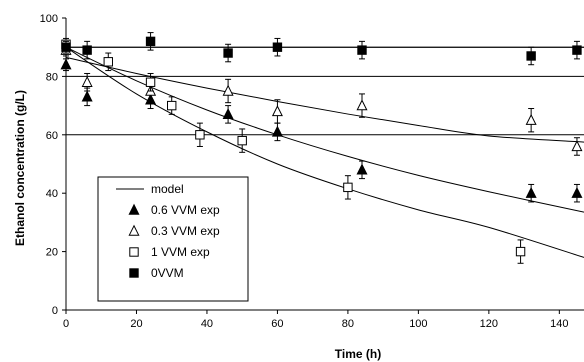 This screenshot has width=584, height=362. Describe the element at coordinates (52, 136) in the screenshot. I see `y-tick-label: 60` at that location.